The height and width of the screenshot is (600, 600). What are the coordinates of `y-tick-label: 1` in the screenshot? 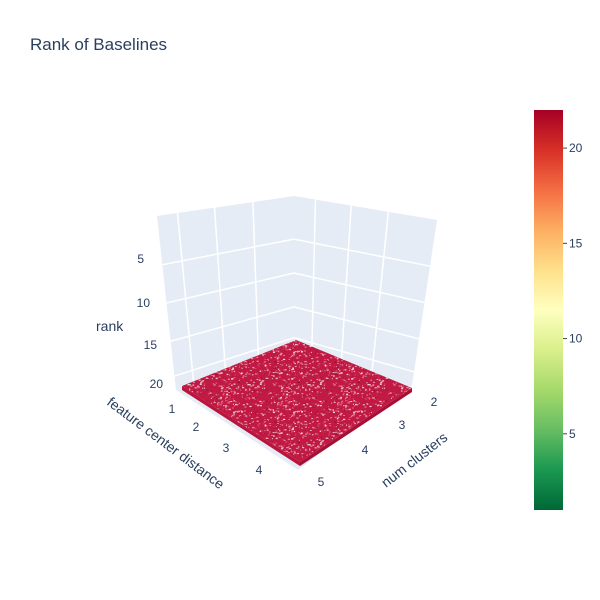 It's located at (172, 409).